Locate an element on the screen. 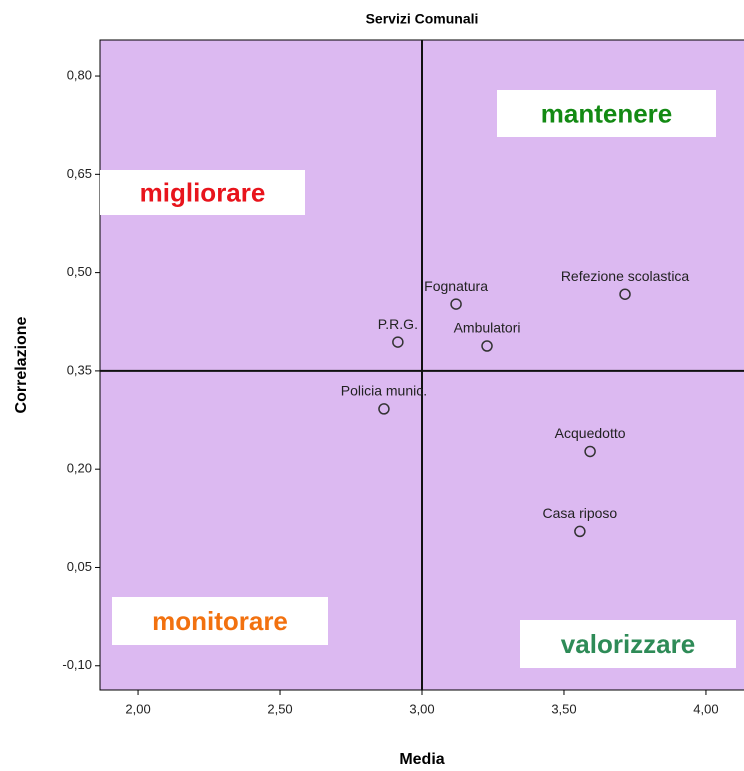 This screenshot has width=744, height=771. point-label: Casa riposo is located at coordinates (580, 513).